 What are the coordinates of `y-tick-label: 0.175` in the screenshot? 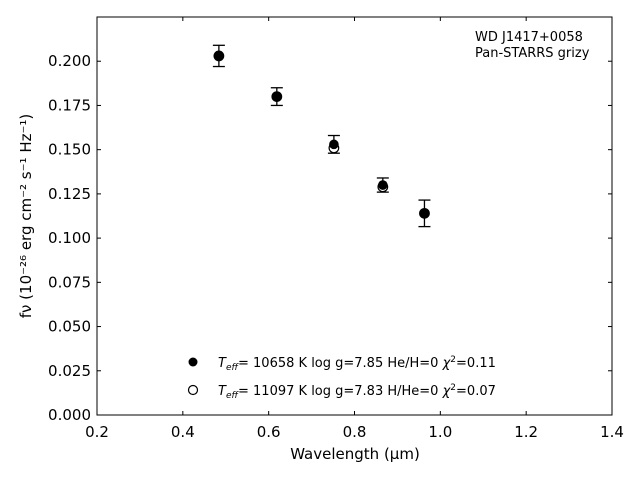 It's located at (69, 105).